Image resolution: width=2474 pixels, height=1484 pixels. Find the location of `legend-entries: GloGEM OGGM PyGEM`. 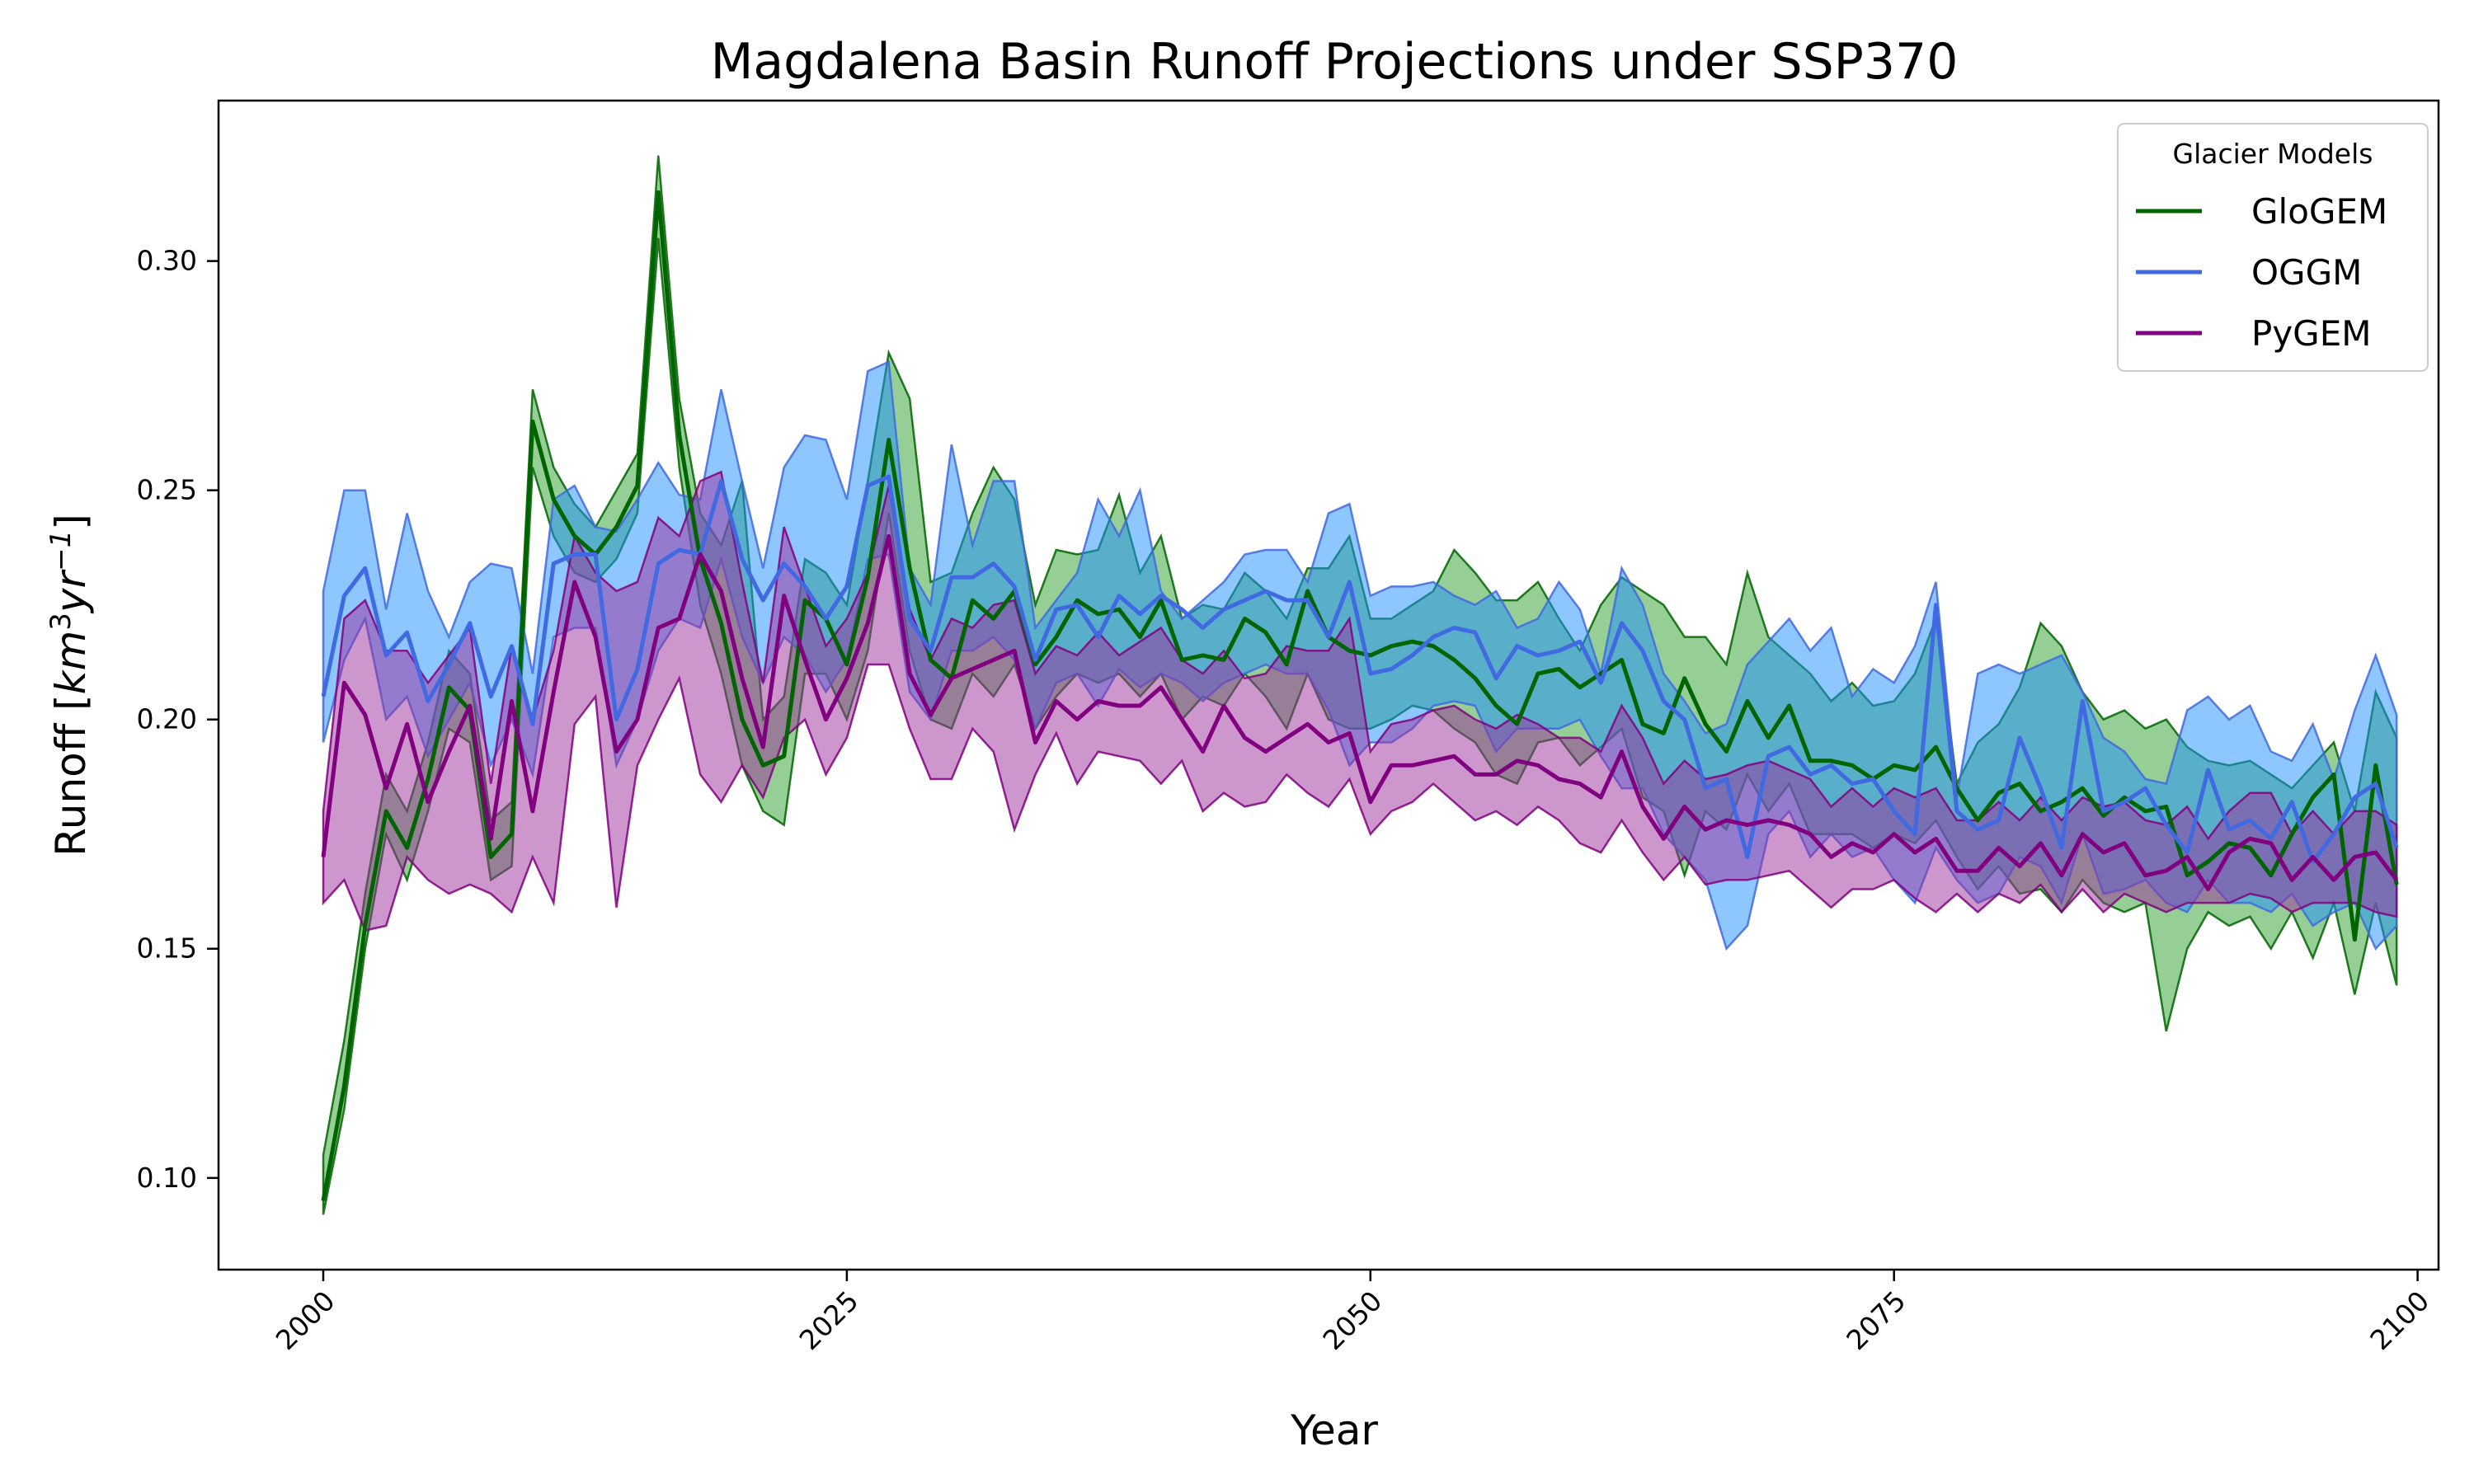

legend-entries: GloGEM OGGM PyGEM is located at coordinates (2261, 272).